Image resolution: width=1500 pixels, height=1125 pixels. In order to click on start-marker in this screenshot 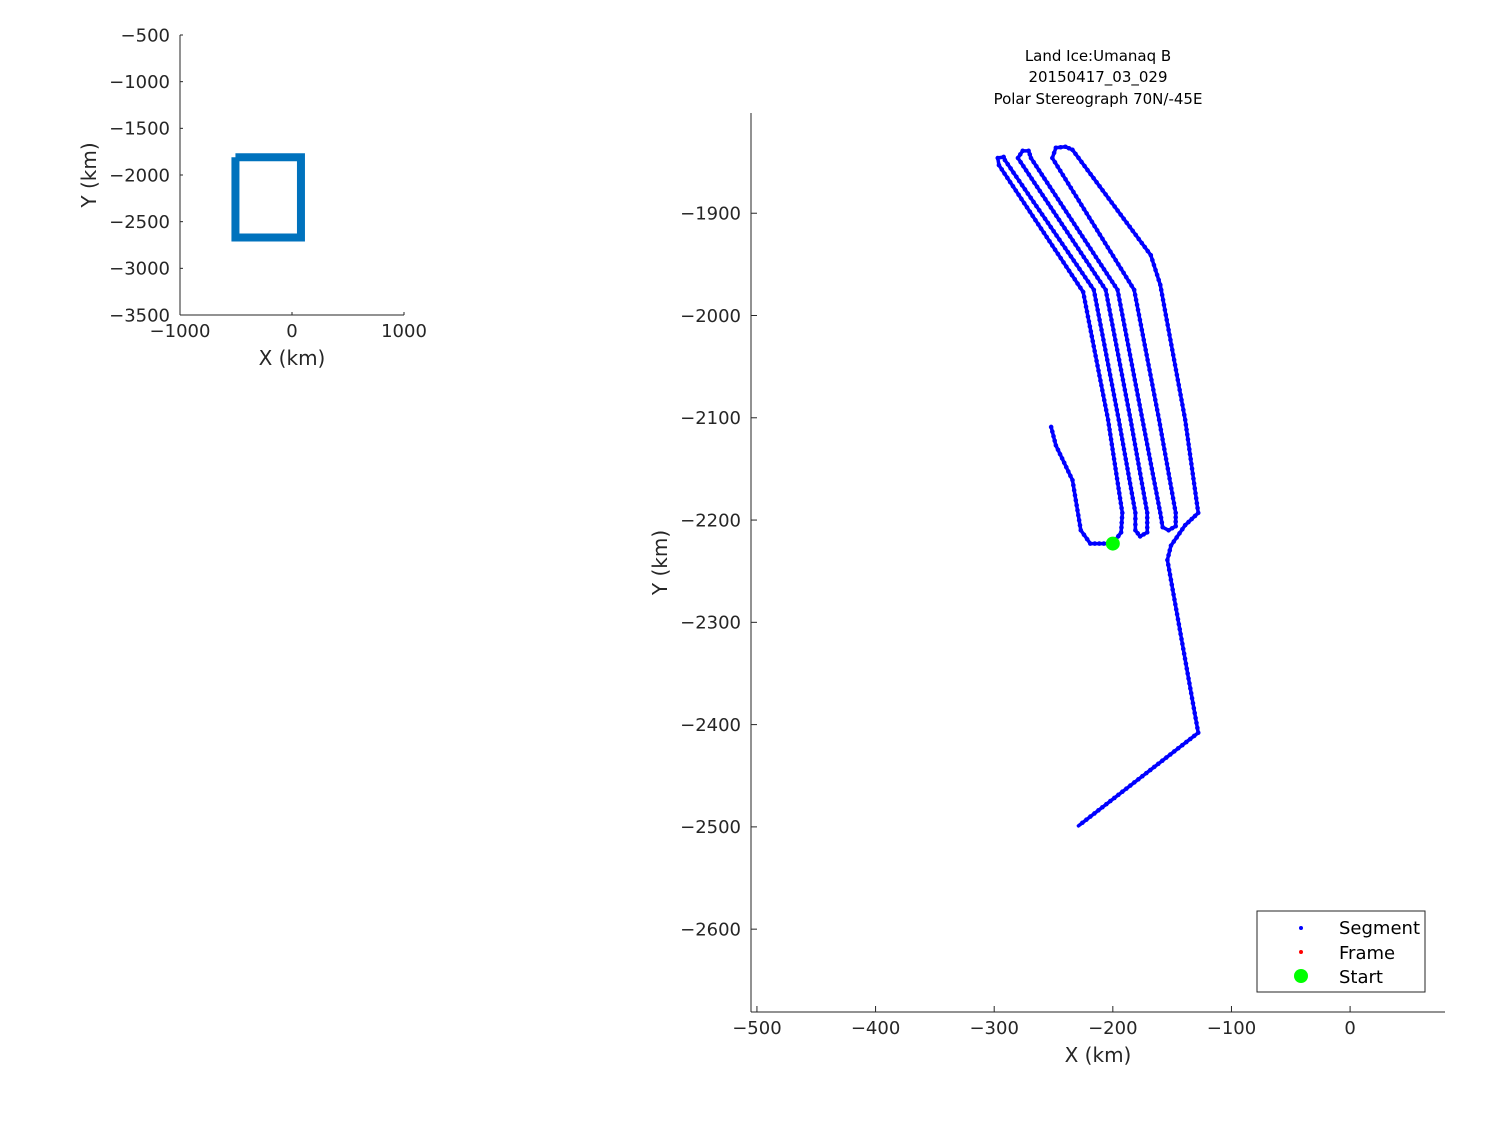, I will do `click(1112, 543)`.